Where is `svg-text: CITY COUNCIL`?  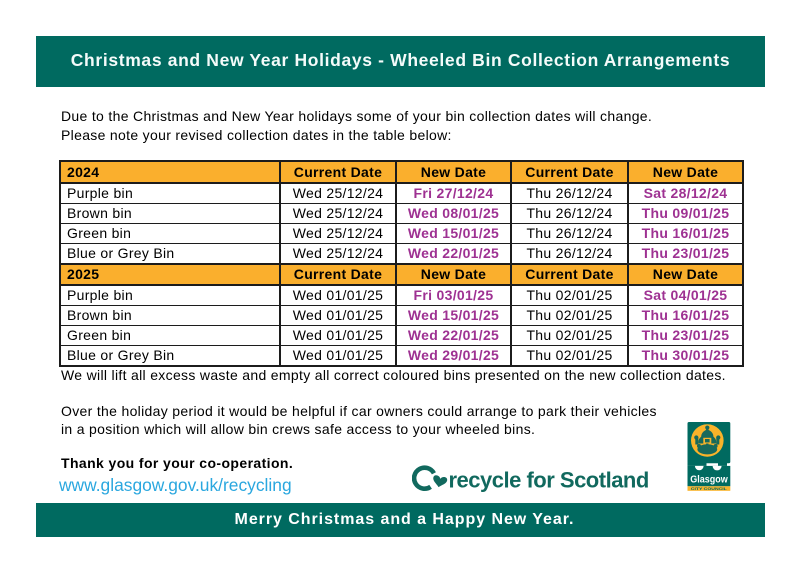 svg-text: CITY COUNCIL is located at coordinates (709, 489).